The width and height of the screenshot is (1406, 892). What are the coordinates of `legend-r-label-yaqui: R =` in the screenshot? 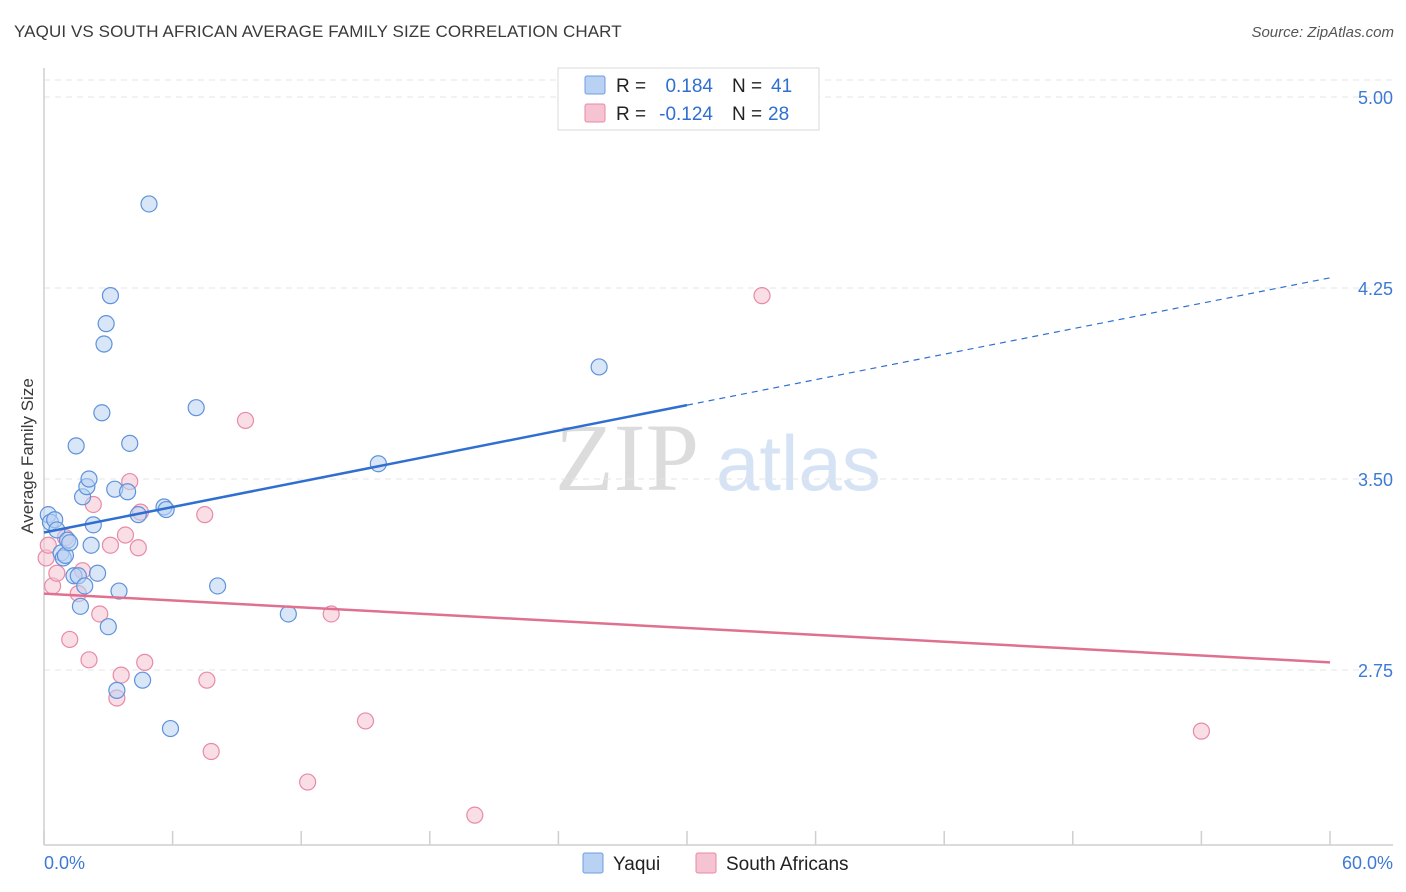 It's located at (631, 86).